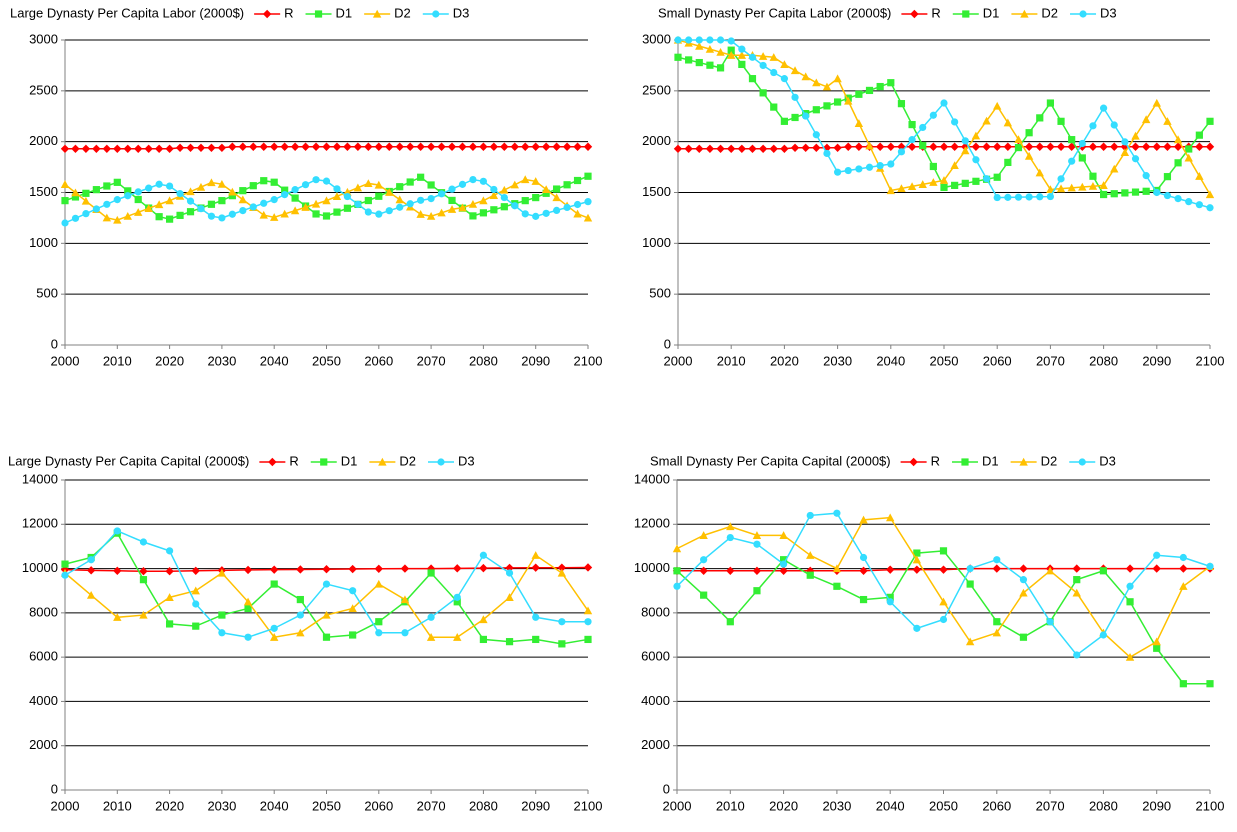 The height and width of the screenshot is (832, 1237). Describe the element at coordinates (1210, 360) in the screenshot. I see `x-tick-label: 2100` at that location.